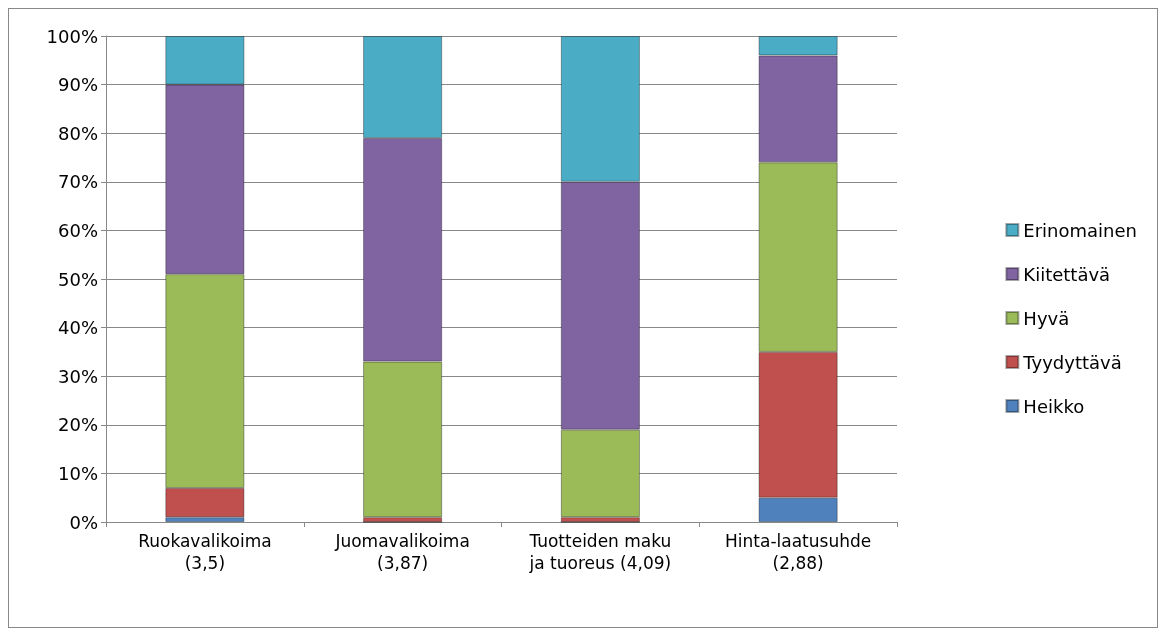 The image size is (1172, 641). Describe the element at coordinates (1054, 406) in the screenshot. I see `legend-label: Heikko` at that location.